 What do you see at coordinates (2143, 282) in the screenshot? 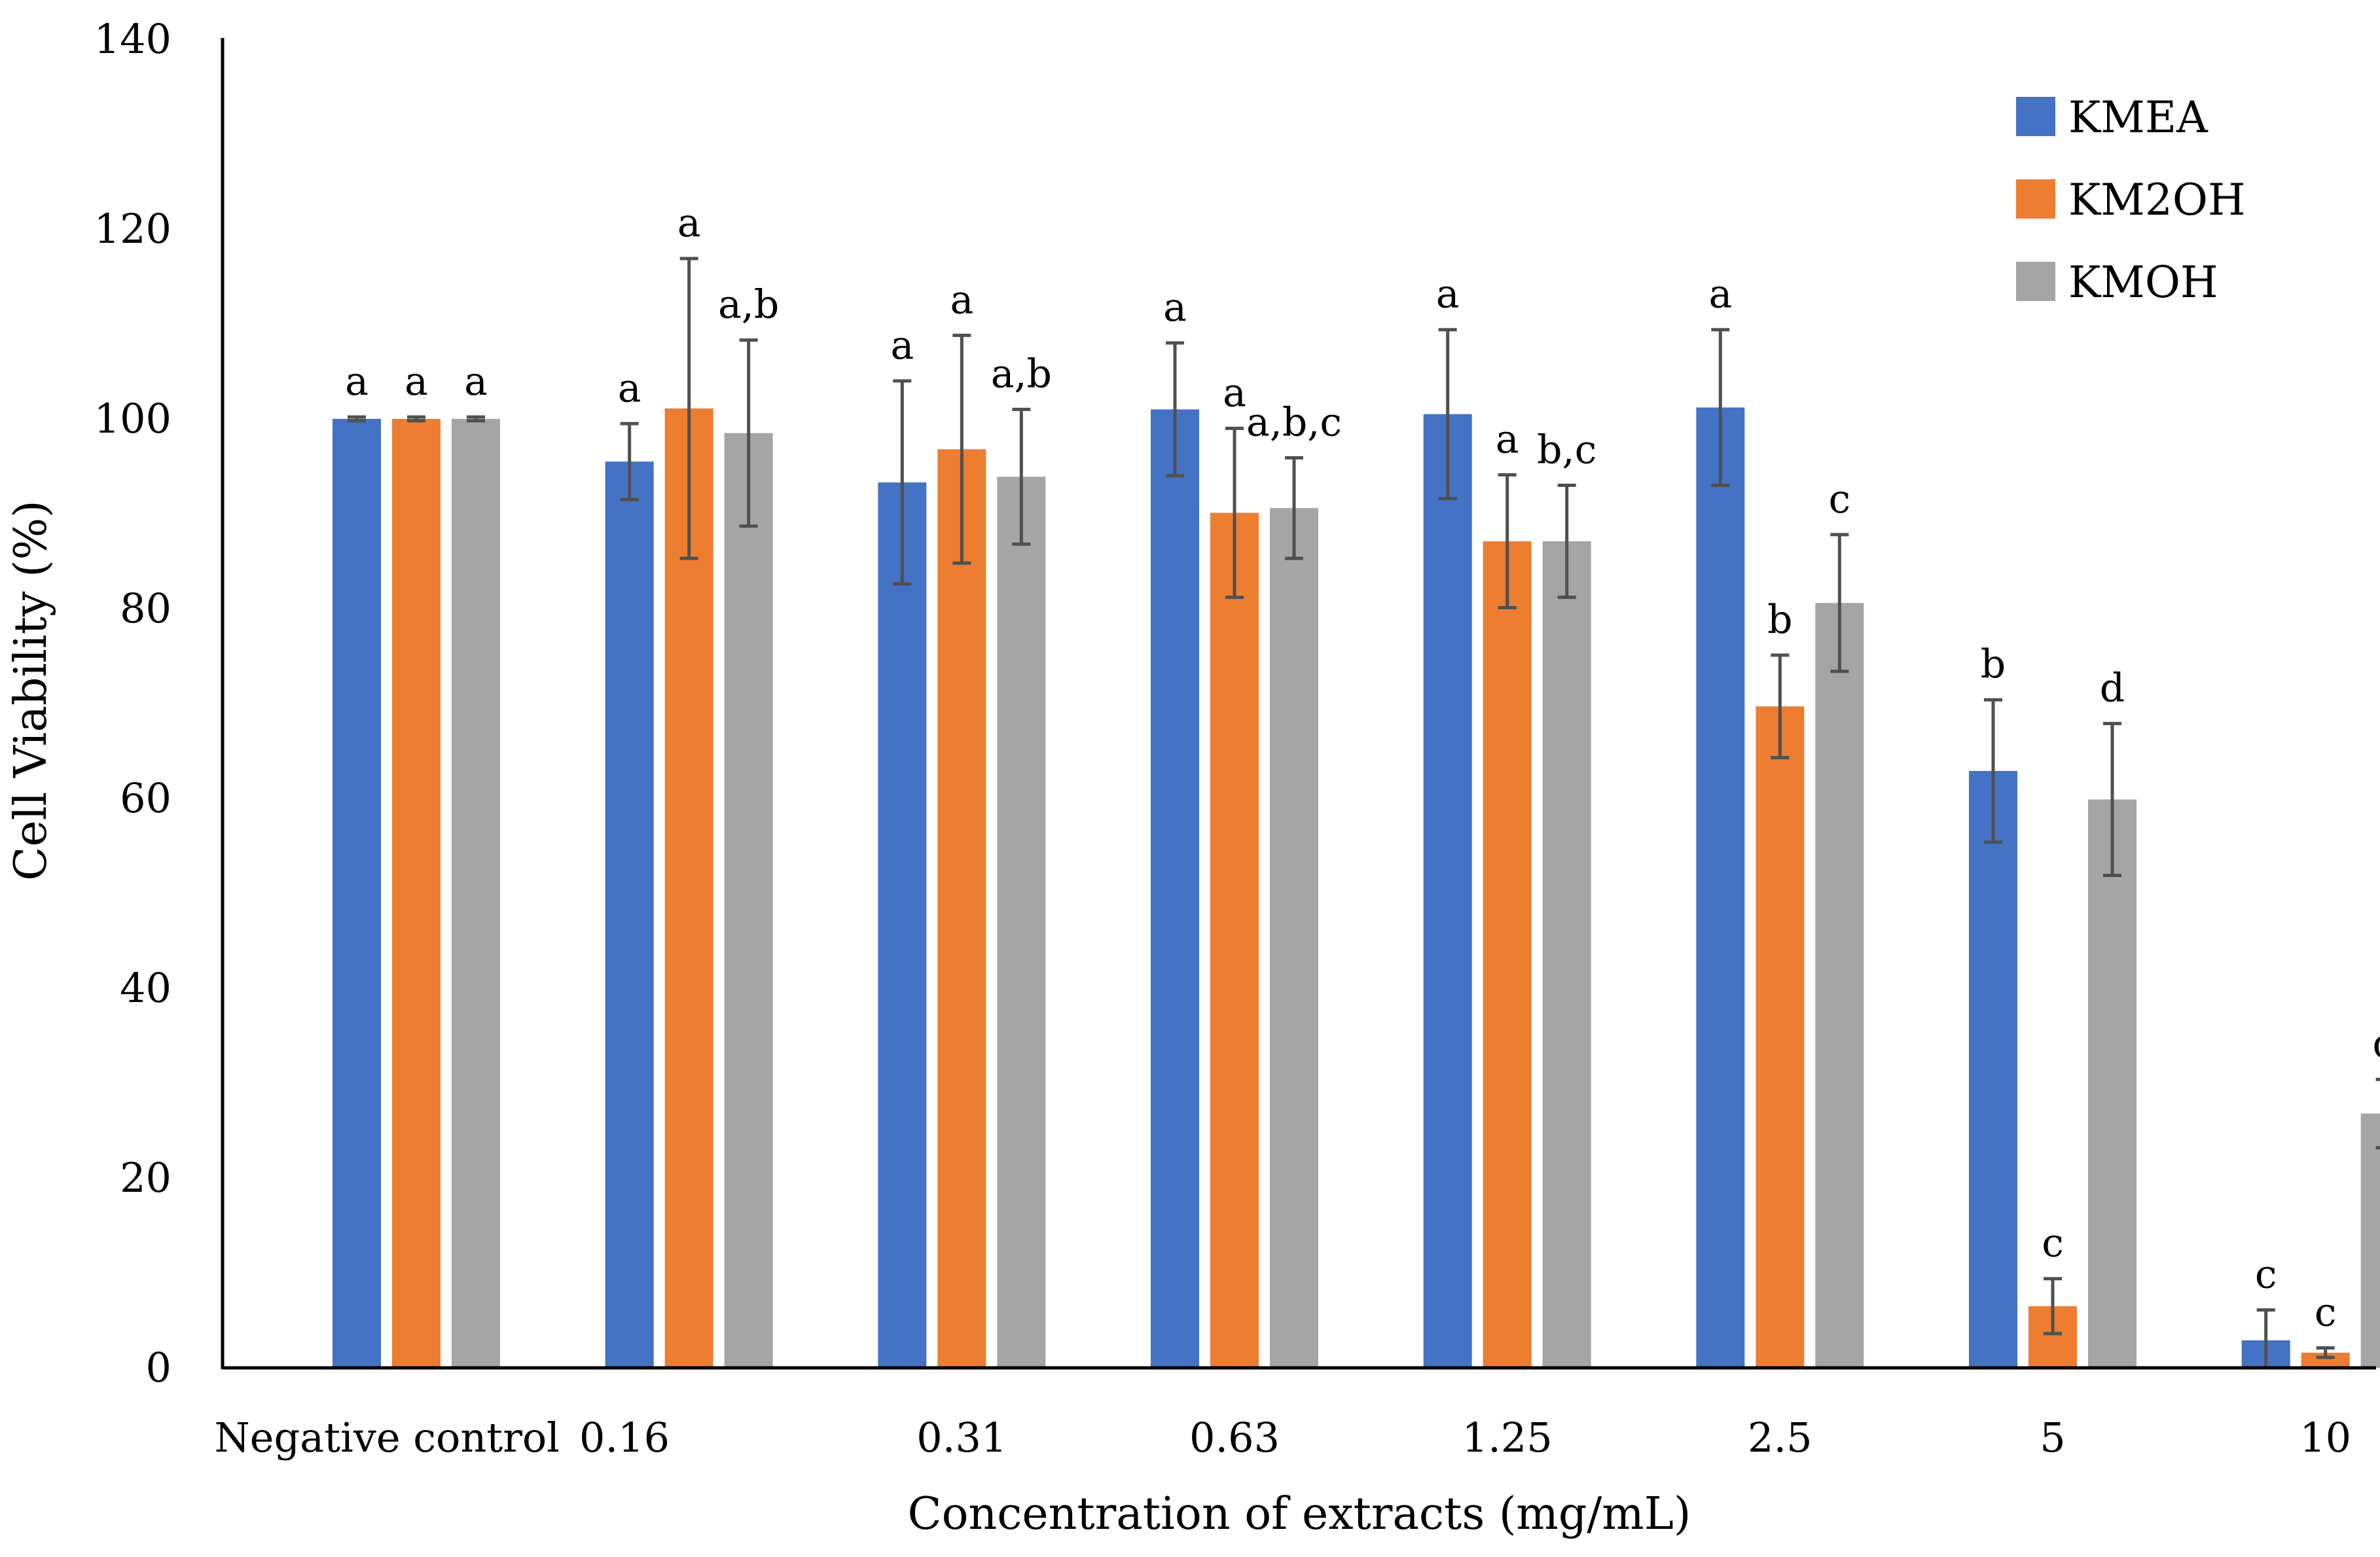
I see `legend-label: KMOH` at bounding box center [2143, 282].